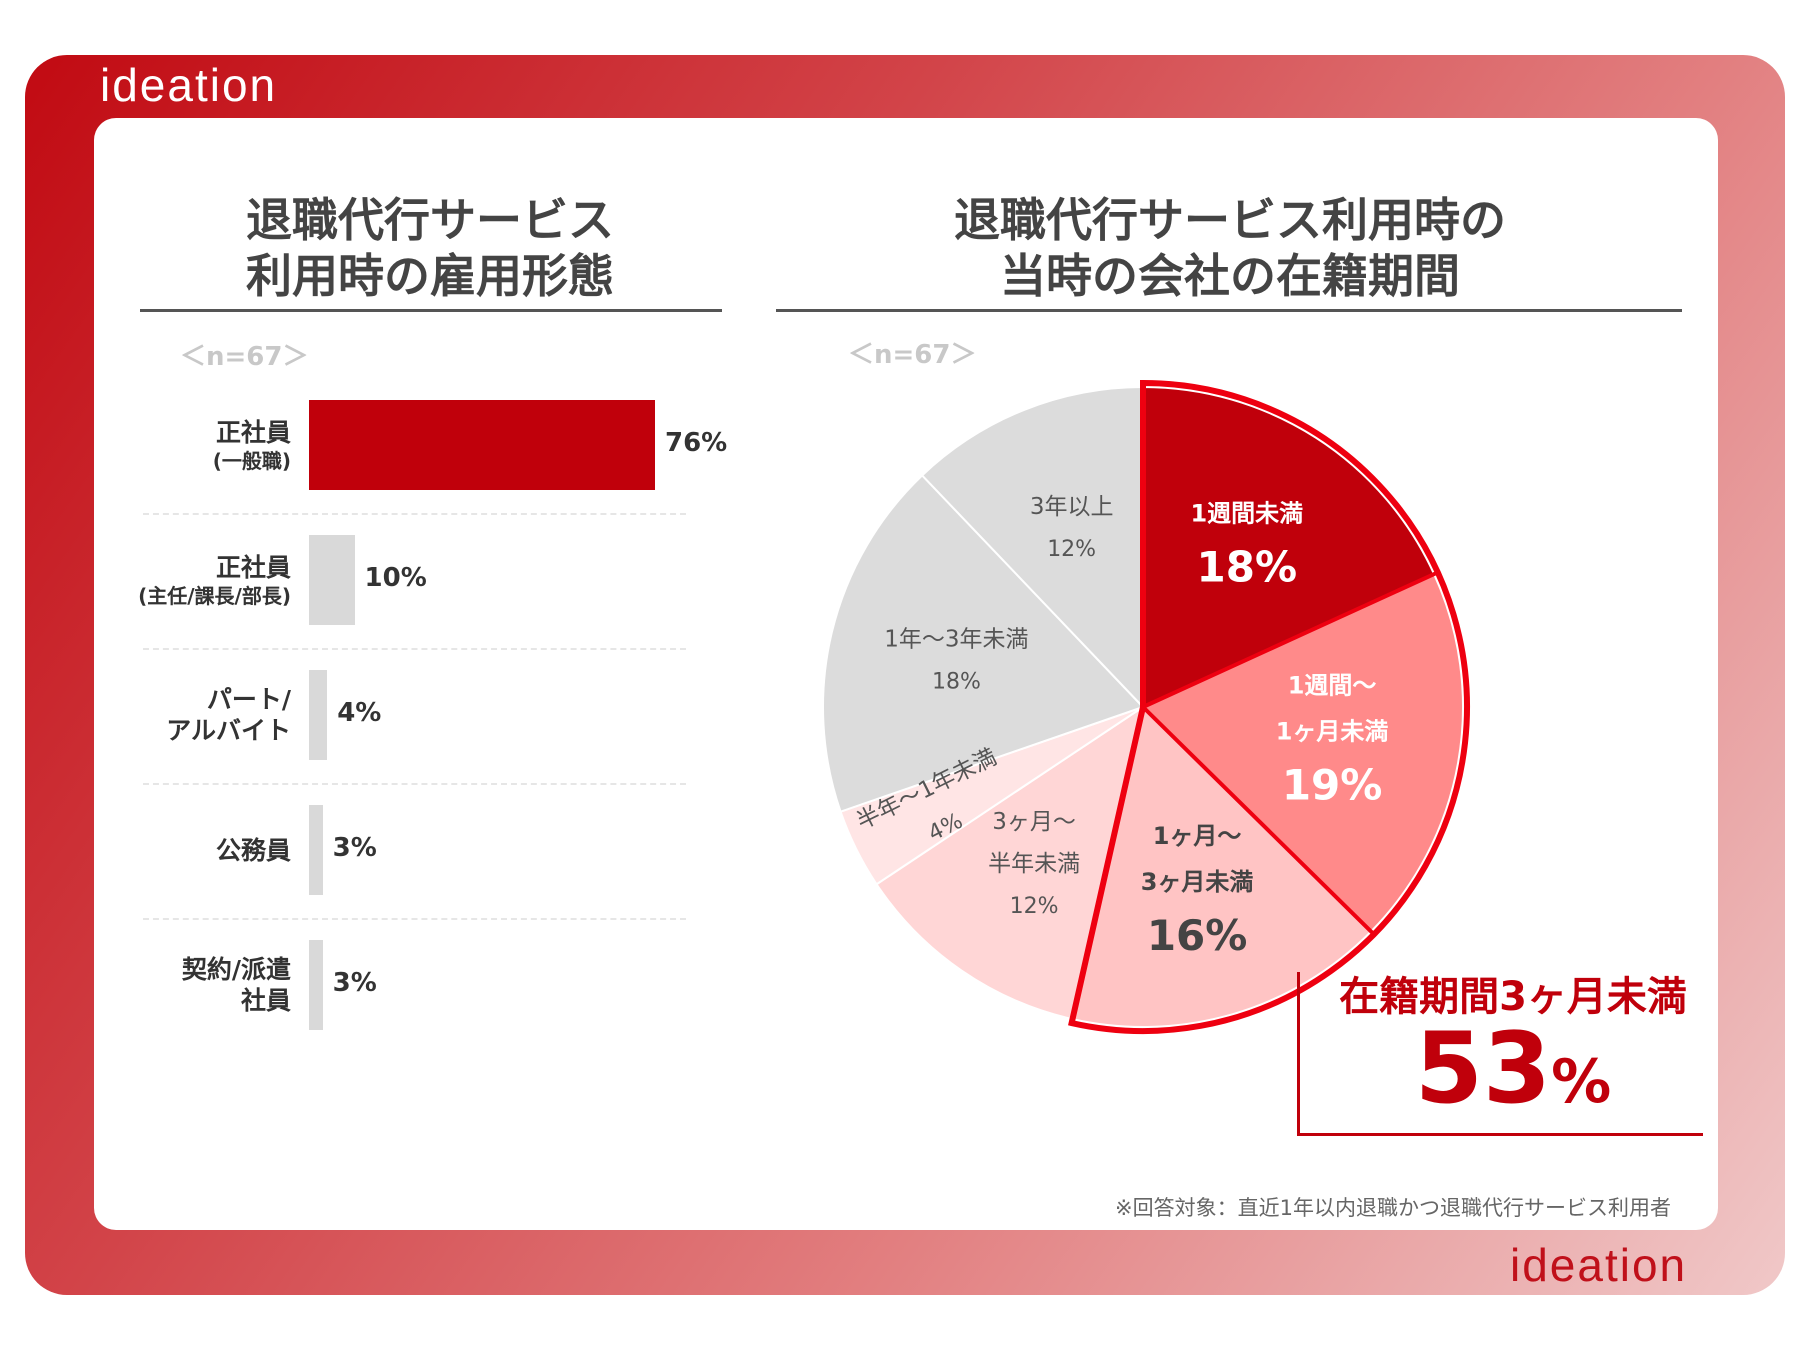 The height and width of the screenshot is (1350, 1801). Describe the element at coordinates (1298, 1054) in the screenshot. I see `callout-bracket-vertical` at that location.